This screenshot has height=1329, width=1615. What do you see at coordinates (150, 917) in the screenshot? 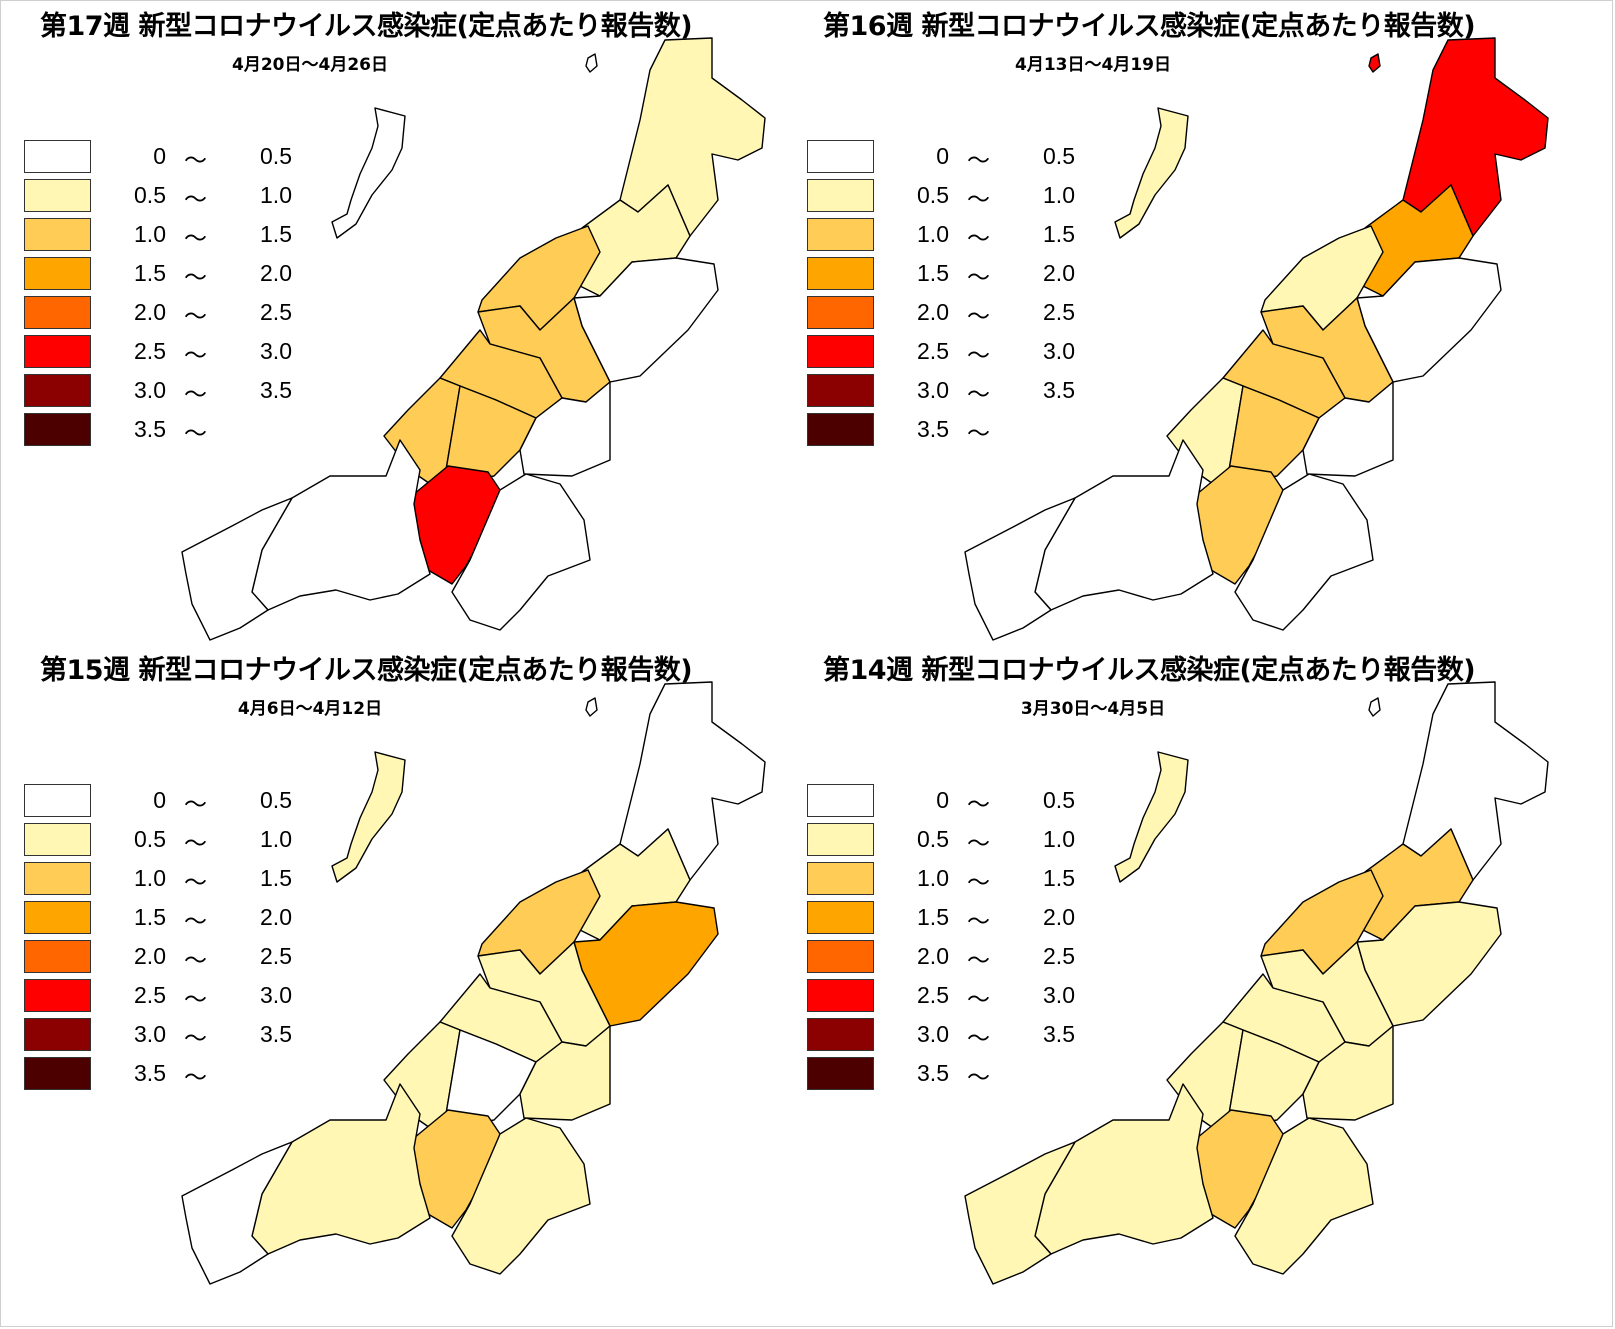
I see `legend-lower-bound: 1.5` at bounding box center [150, 917].